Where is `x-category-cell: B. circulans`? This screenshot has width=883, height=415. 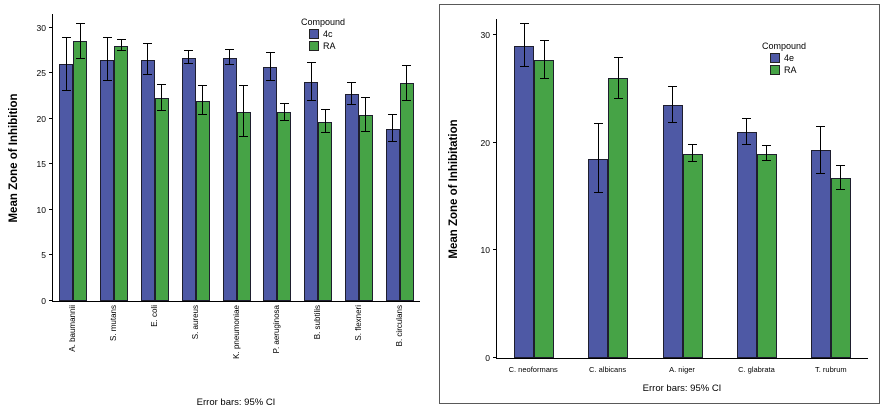
x-category-cell: B. circulans is located at coordinates (399, 349).